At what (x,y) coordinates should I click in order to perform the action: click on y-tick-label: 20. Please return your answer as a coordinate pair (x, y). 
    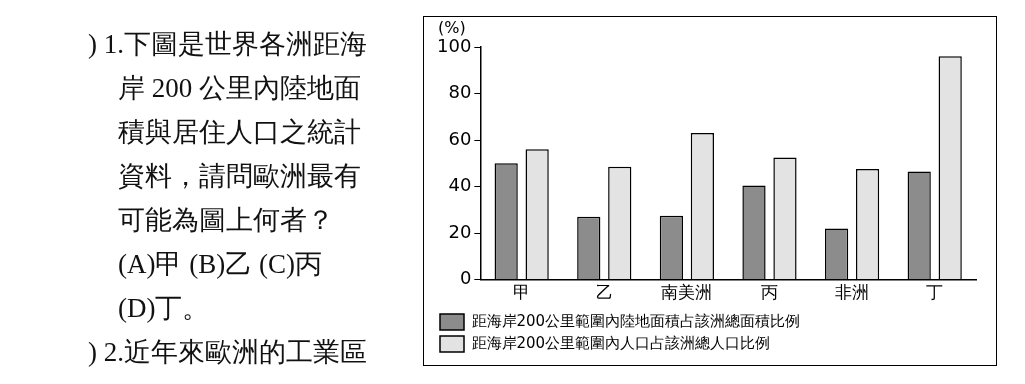
    Looking at the image, I should click on (460, 231).